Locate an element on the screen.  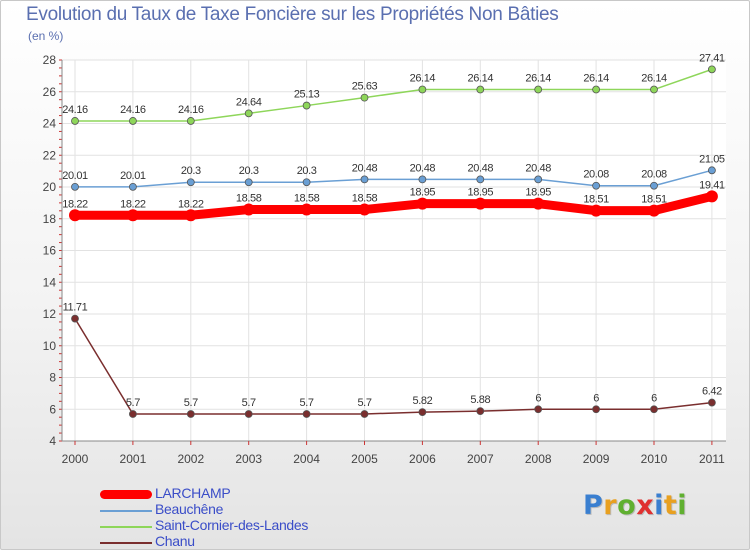
proxiti-logo: Proxiti is located at coordinates (635, 505).